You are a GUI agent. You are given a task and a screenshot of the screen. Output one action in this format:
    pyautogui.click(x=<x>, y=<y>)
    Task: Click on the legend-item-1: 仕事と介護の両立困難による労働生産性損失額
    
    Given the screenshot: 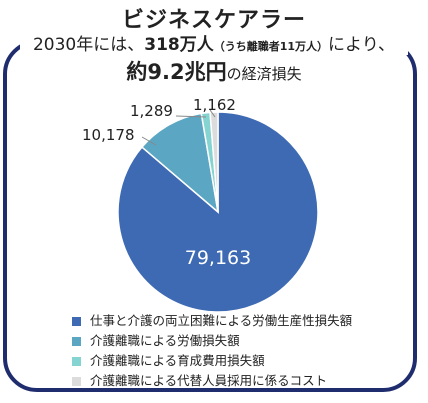 What is the action you would take?
    pyautogui.click(x=212, y=321)
    